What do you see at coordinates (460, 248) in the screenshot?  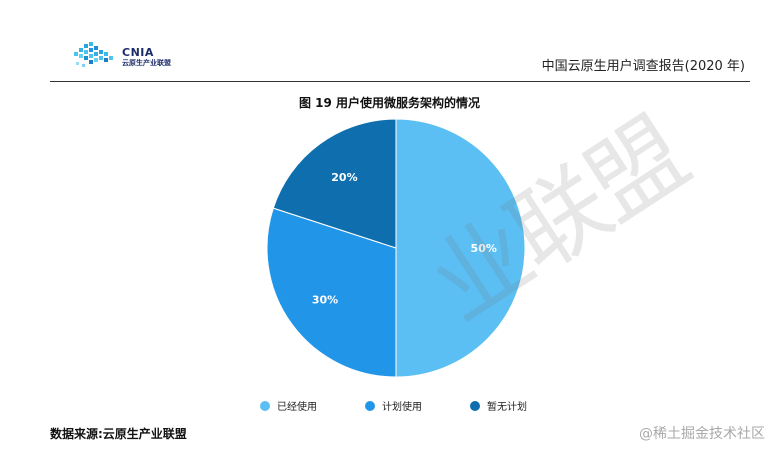 I see `pie-slice-used` at bounding box center [460, 248].